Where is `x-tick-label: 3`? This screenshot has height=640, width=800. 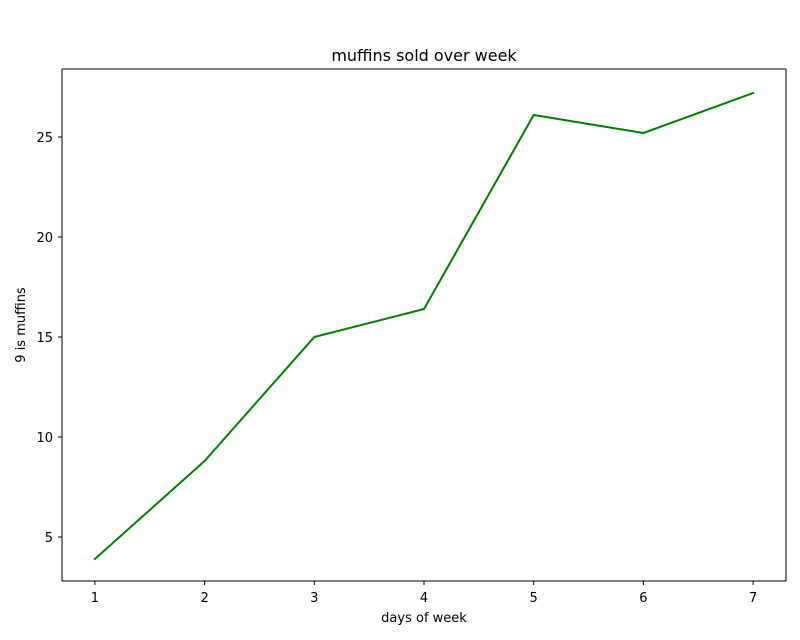 x-tick-label: 3 is located at coordinates (314, 598).